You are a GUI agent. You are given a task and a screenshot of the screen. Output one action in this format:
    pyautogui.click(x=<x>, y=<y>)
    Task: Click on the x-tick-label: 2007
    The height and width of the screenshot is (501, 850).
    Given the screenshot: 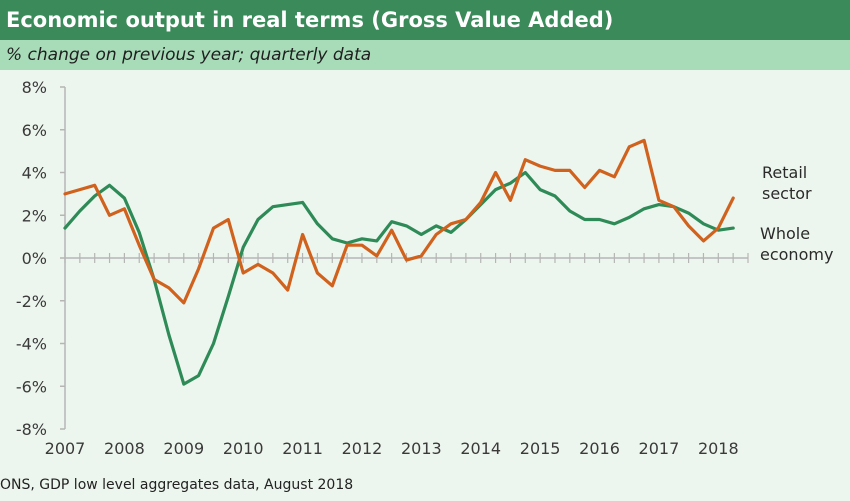 What is the action you would take?
    pyautogui.click(x=65, y=448)
    